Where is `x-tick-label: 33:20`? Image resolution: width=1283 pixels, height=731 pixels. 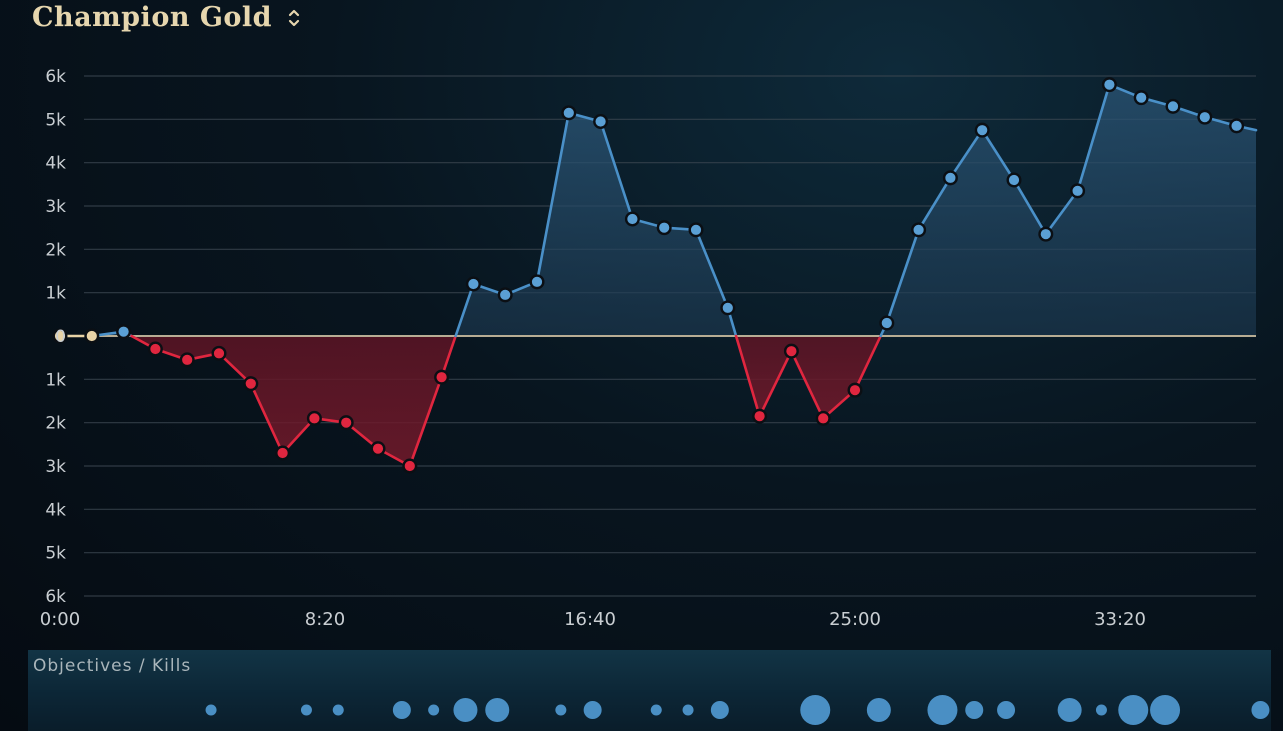
x-tick-label: 33:20 is located at coordinates (1120, 619).